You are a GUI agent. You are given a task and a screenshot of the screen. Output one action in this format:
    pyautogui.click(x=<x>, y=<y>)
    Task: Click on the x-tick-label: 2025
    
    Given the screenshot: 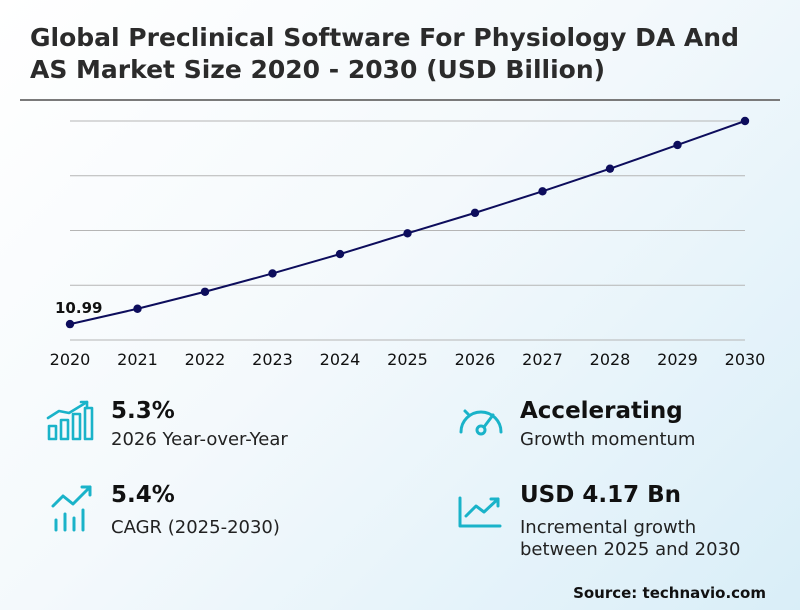 What is the action you would take?
    pyautogui.click(x=407, y=359)
    